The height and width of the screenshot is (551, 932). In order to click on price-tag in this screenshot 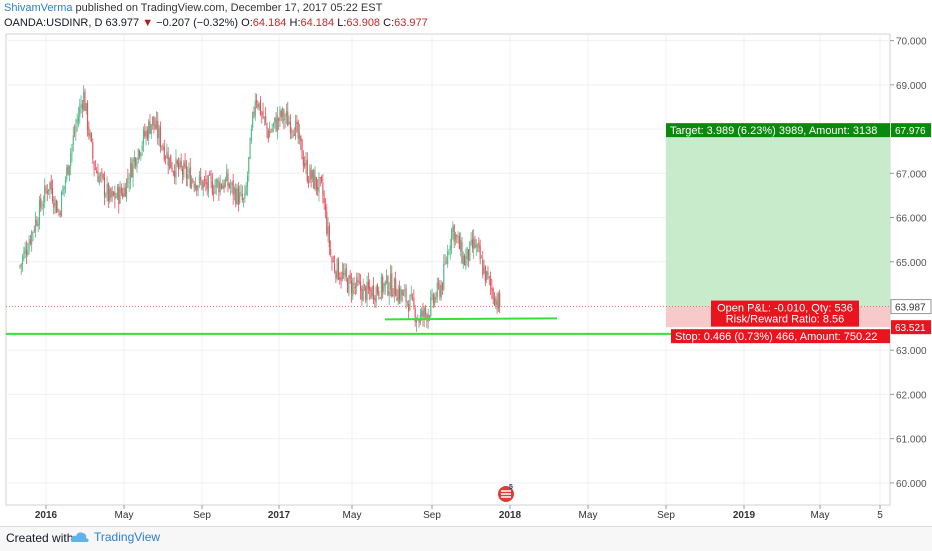, I will do `click(911, 327)`.